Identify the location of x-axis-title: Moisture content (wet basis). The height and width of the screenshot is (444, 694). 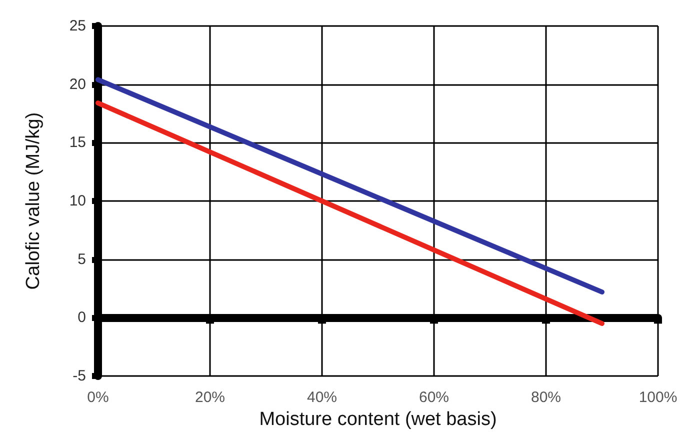
(378, 419).